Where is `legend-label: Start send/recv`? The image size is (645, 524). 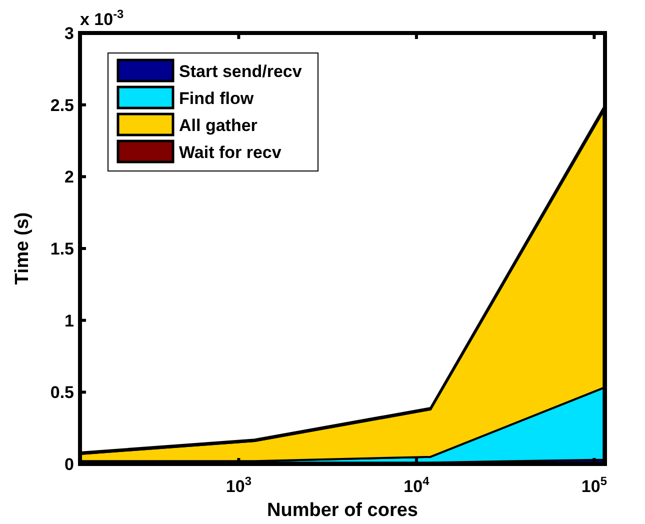 legend-label: Start send/recv is located at coordinates (240, 71).